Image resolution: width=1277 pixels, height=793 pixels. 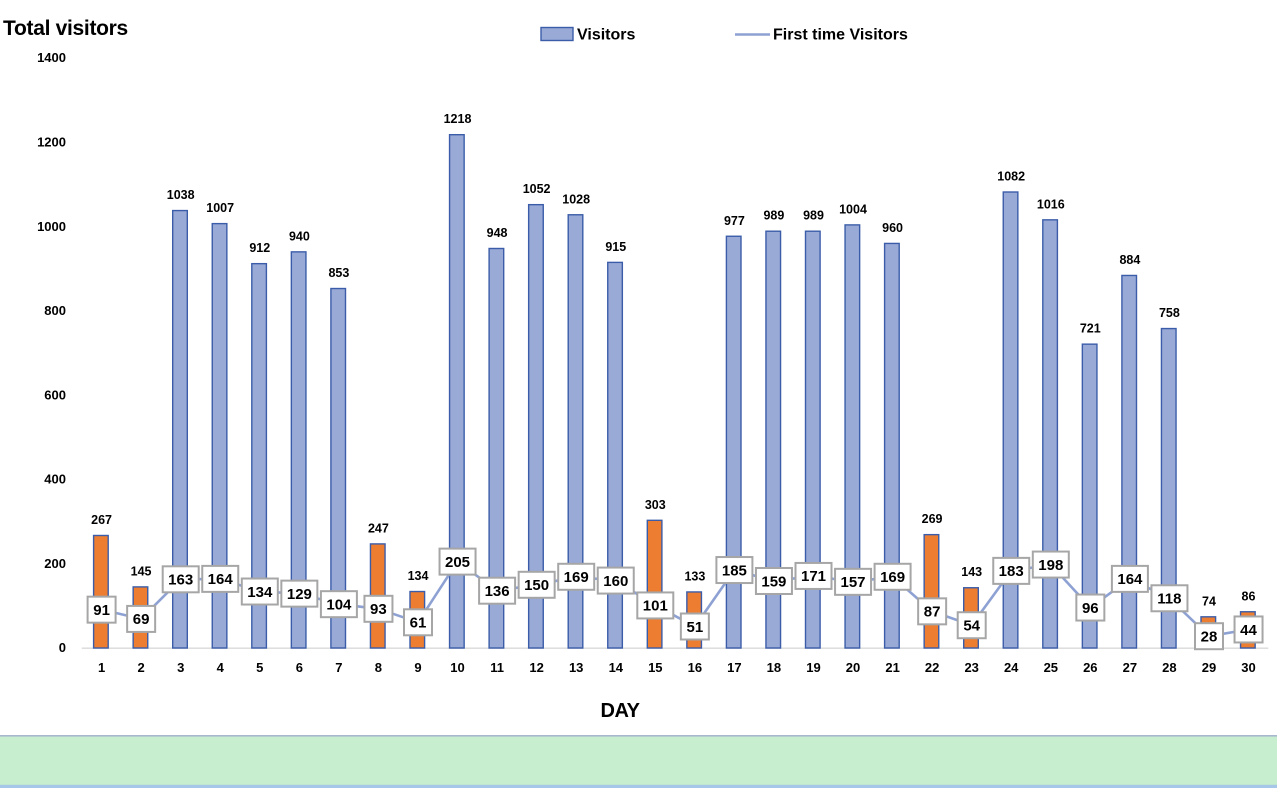 What do you see at coordinates (1051, 204) in the screenshot?
I see `svg-text: 1016` at bounding box center [1051, 204].